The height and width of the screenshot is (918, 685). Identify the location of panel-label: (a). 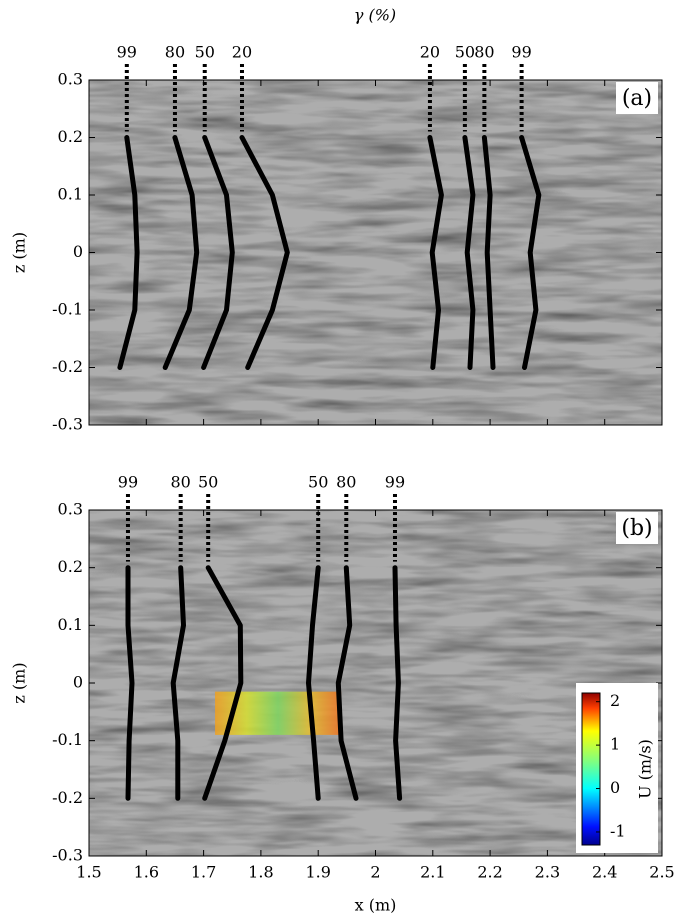
(637, 98).